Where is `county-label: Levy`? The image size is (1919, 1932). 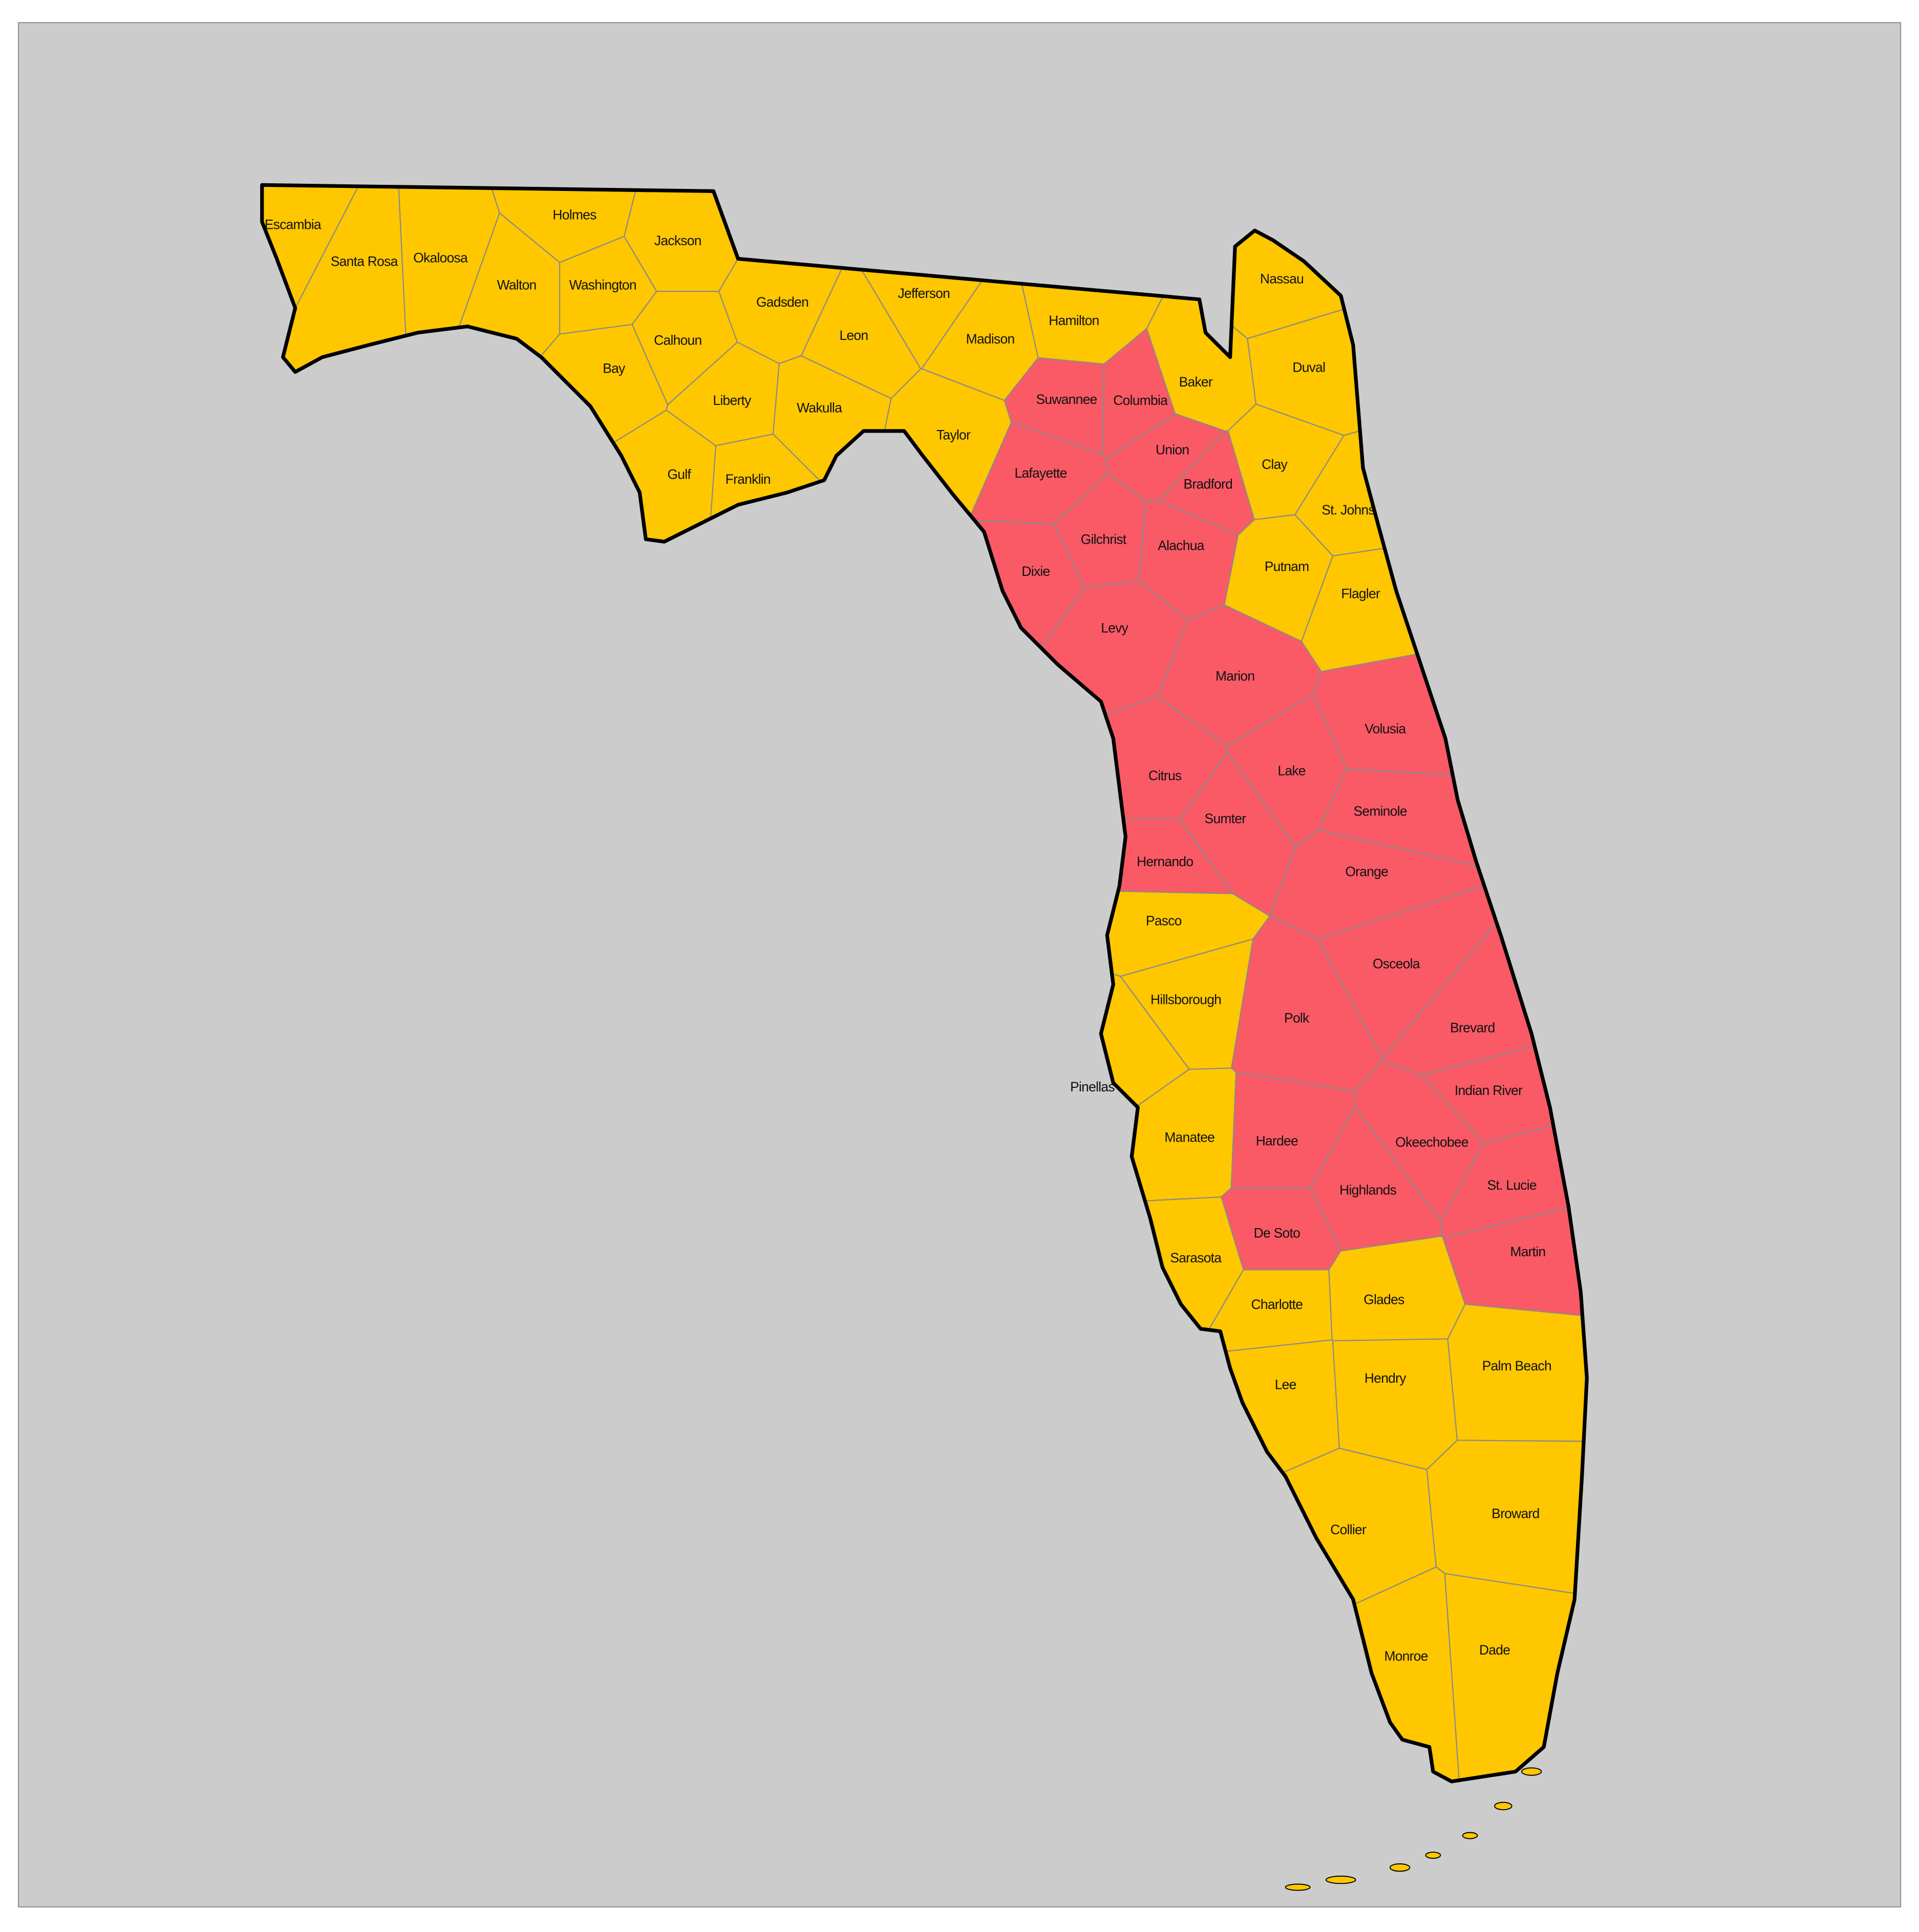 county-label: Levy is located at coordinates (1114, 628).